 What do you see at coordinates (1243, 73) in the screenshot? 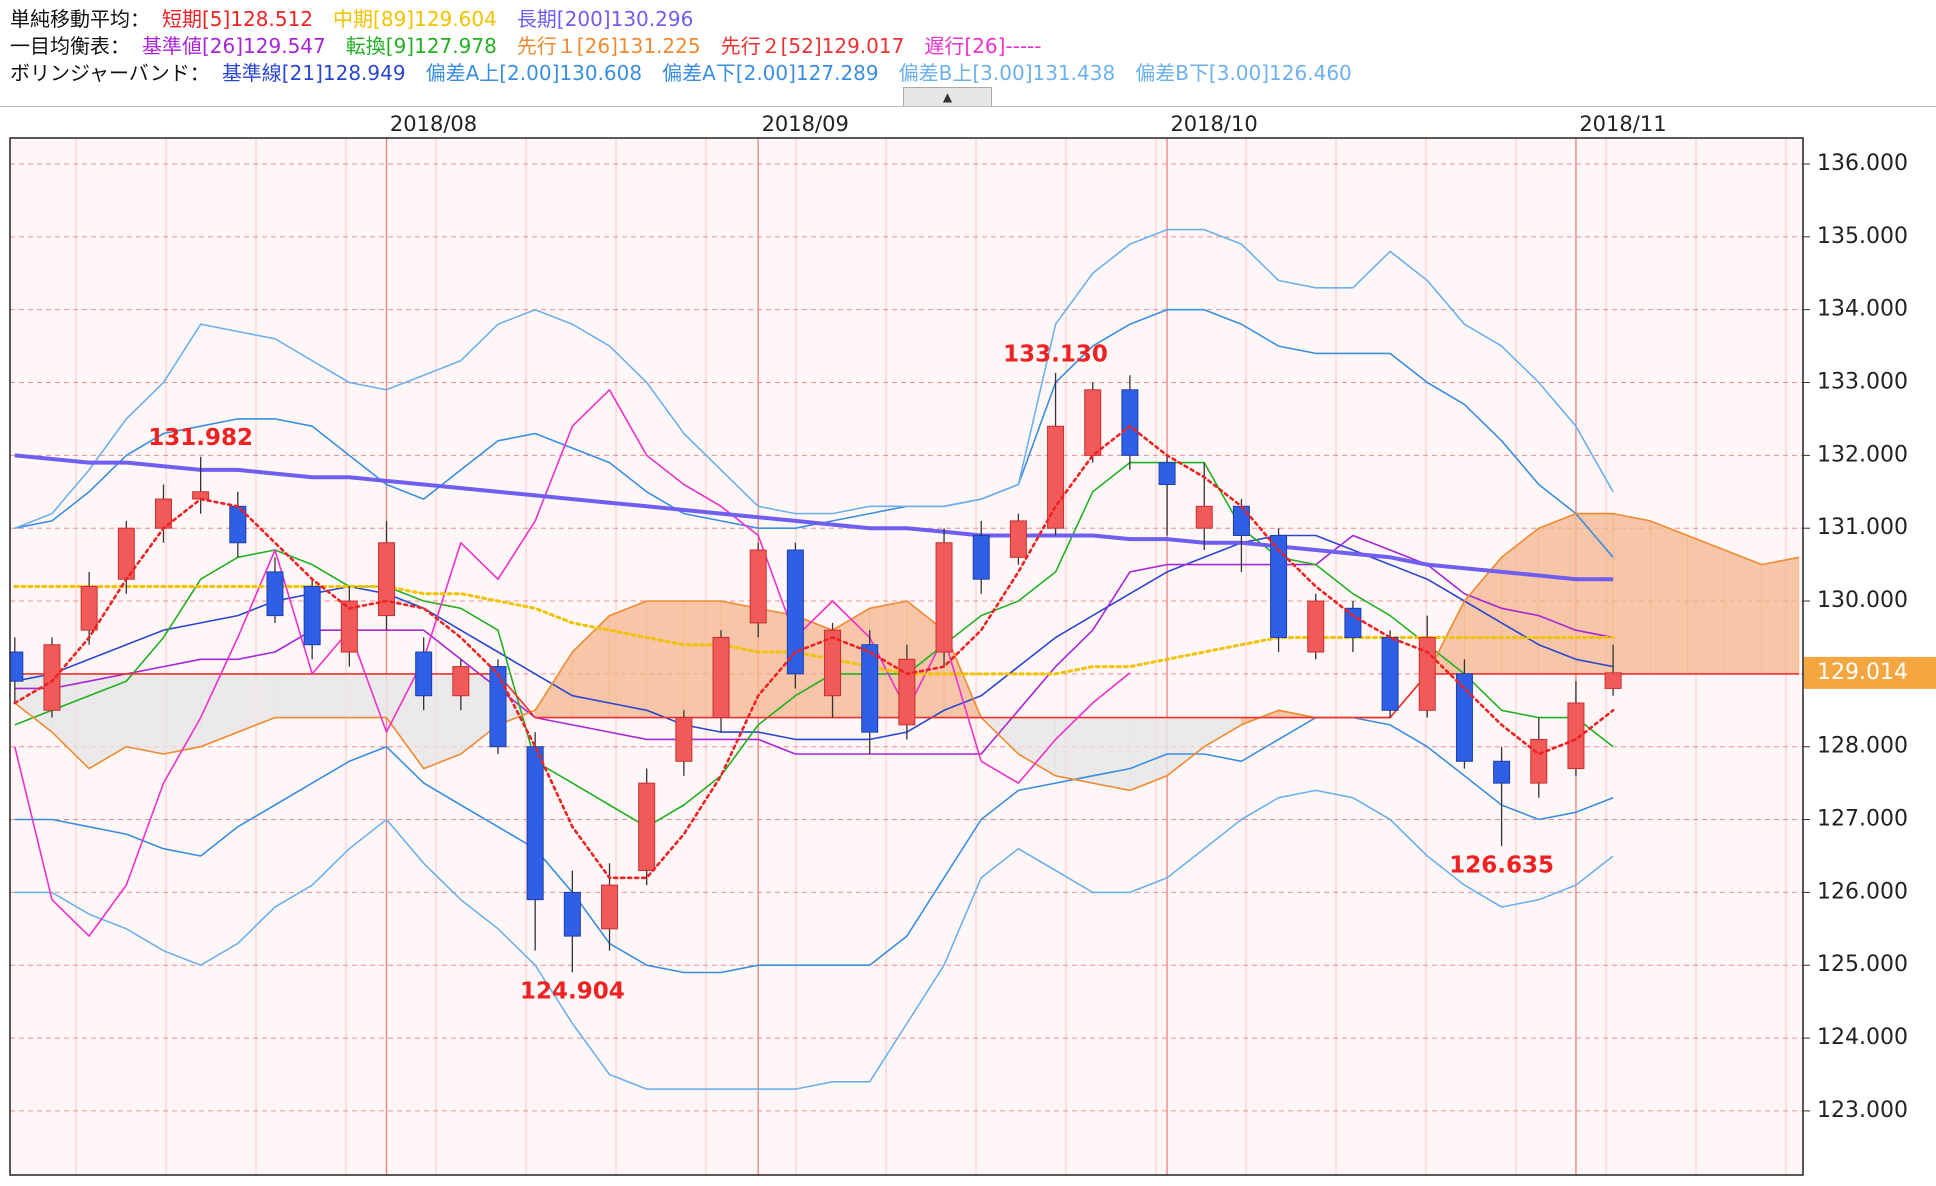
I see `legend-entry: 偏差B下[3.00]126.460` at bounding box center [1243, 73].